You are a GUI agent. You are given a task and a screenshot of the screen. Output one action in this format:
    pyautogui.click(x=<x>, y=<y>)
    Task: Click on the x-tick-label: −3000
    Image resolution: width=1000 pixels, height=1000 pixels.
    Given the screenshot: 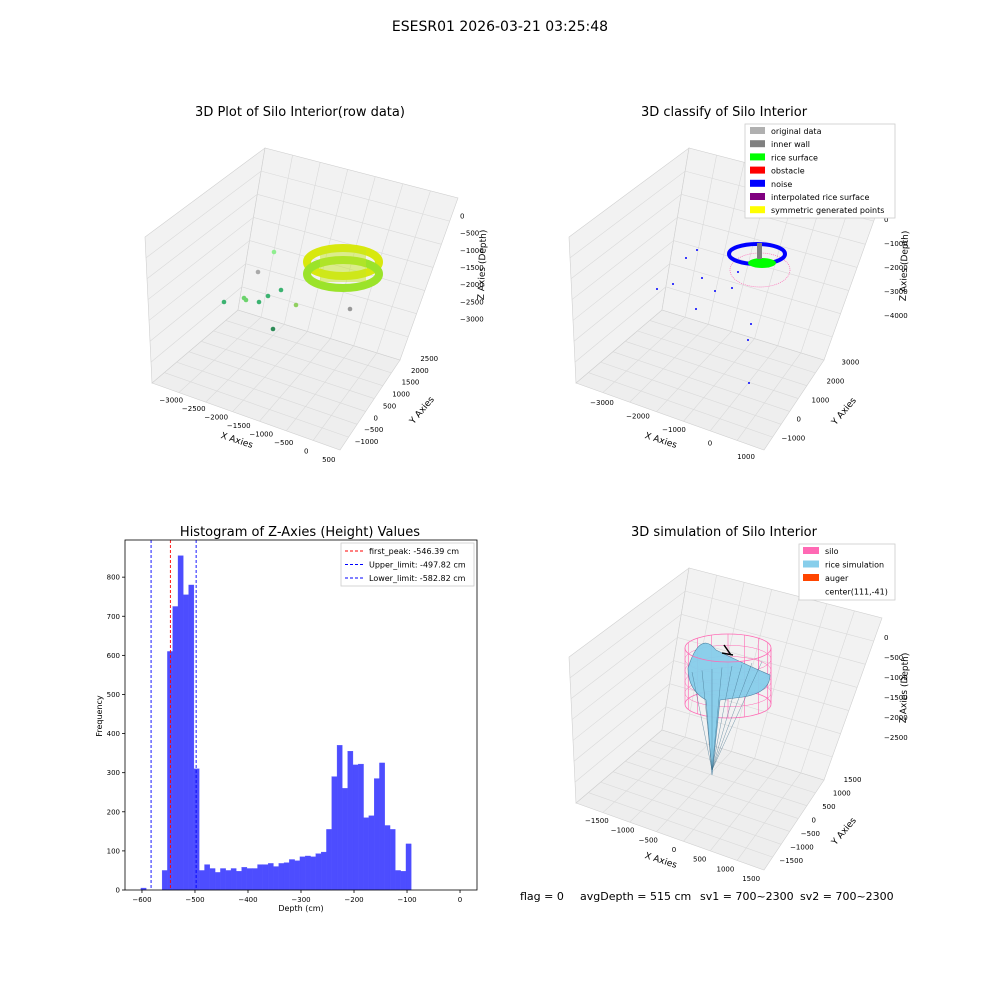 What is the action you would take?
    pyautogui.click(x=171, y=400)
    